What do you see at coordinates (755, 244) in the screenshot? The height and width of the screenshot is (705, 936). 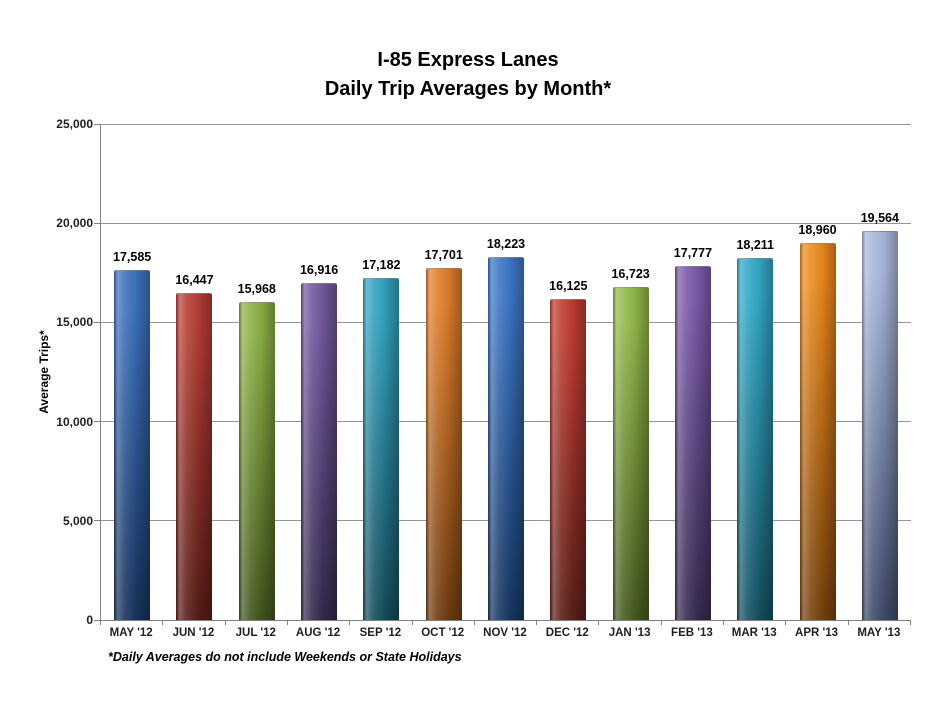 I see `bar-value-label: 18,211` at bounding box center [755, 244].